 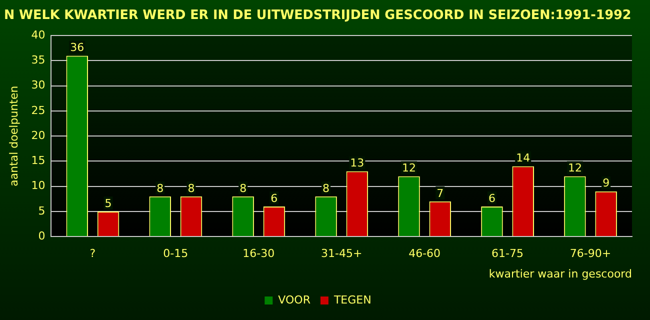 I want to click on y-tick-label: 30, so click(x=38, y=85).